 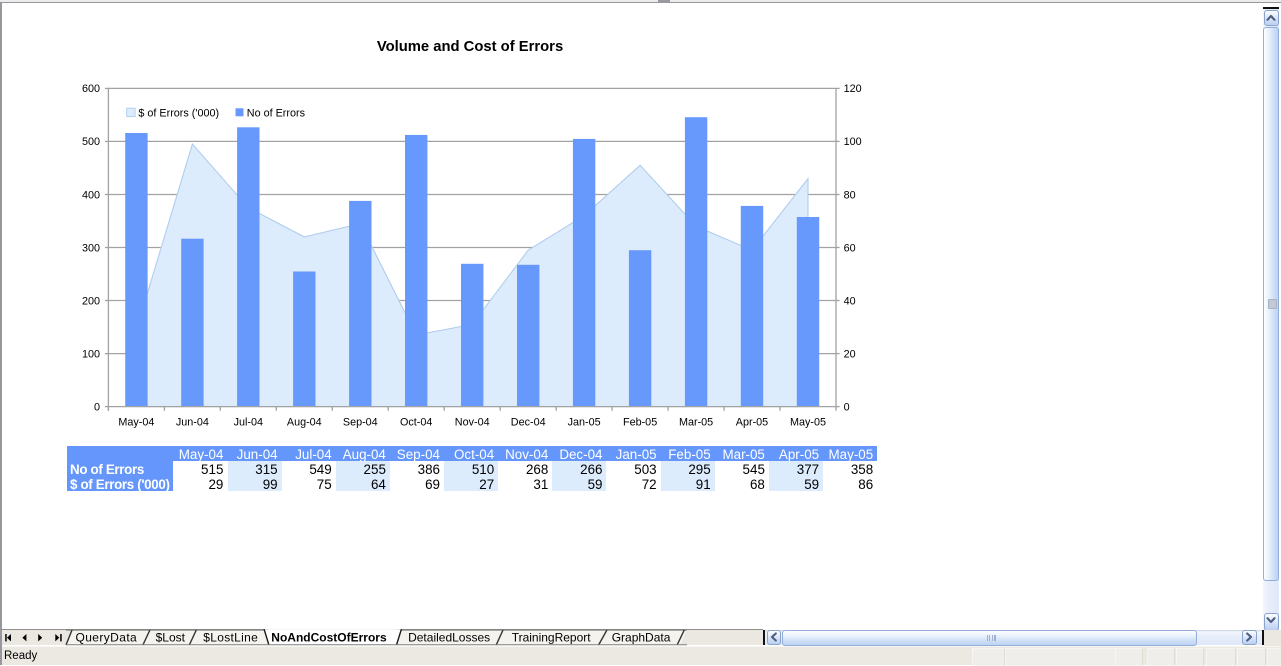 I want to click on svg-text: Nov-04, so click(x=472, y=422).